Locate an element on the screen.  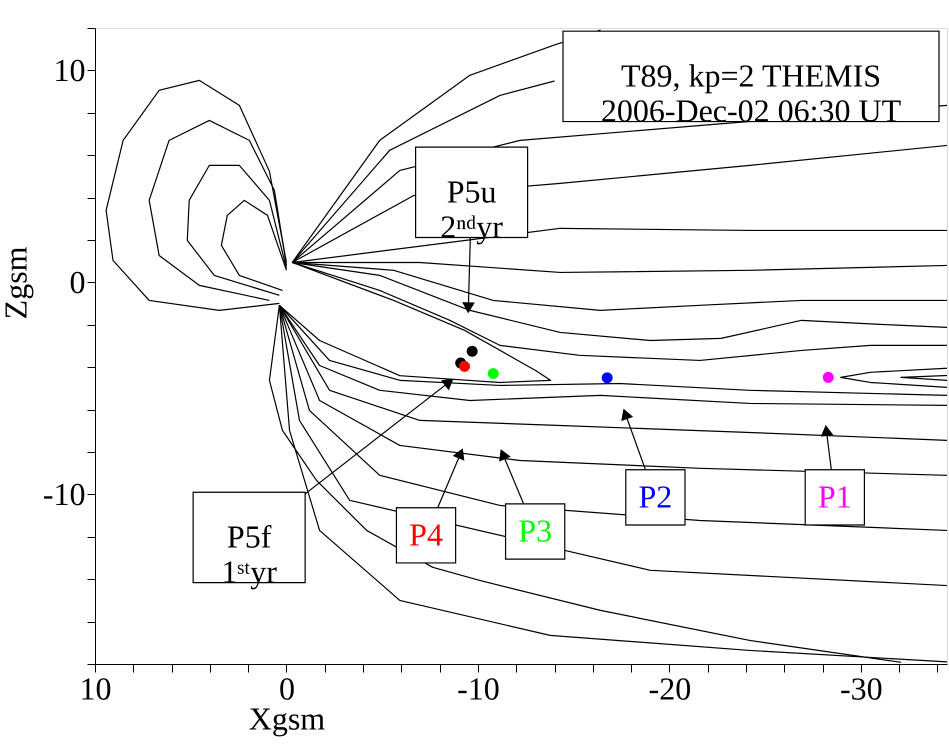
text: P3 is located at coordinates (535, 530).